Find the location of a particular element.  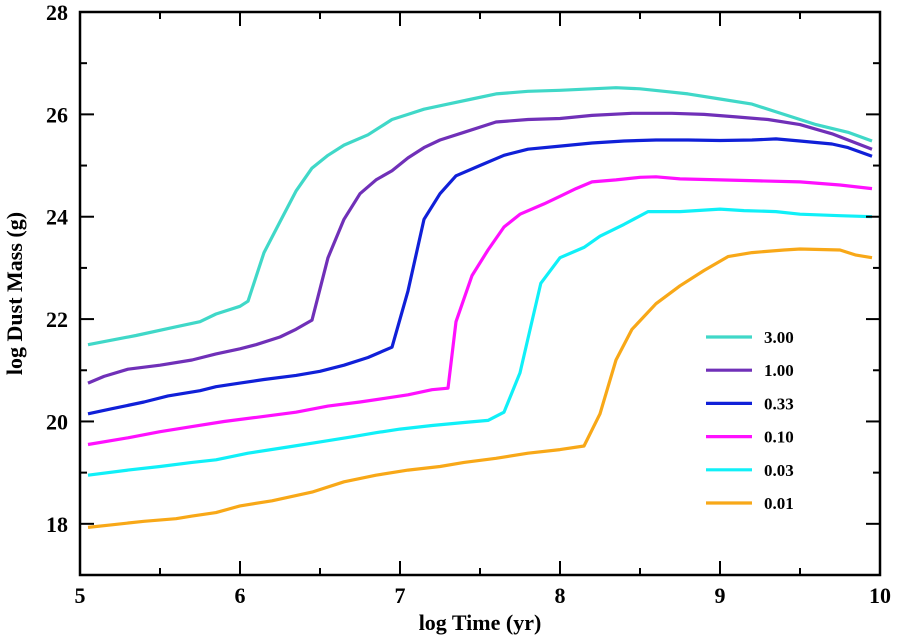

x-tick-label: 6 is located at coordinates (240, 595).